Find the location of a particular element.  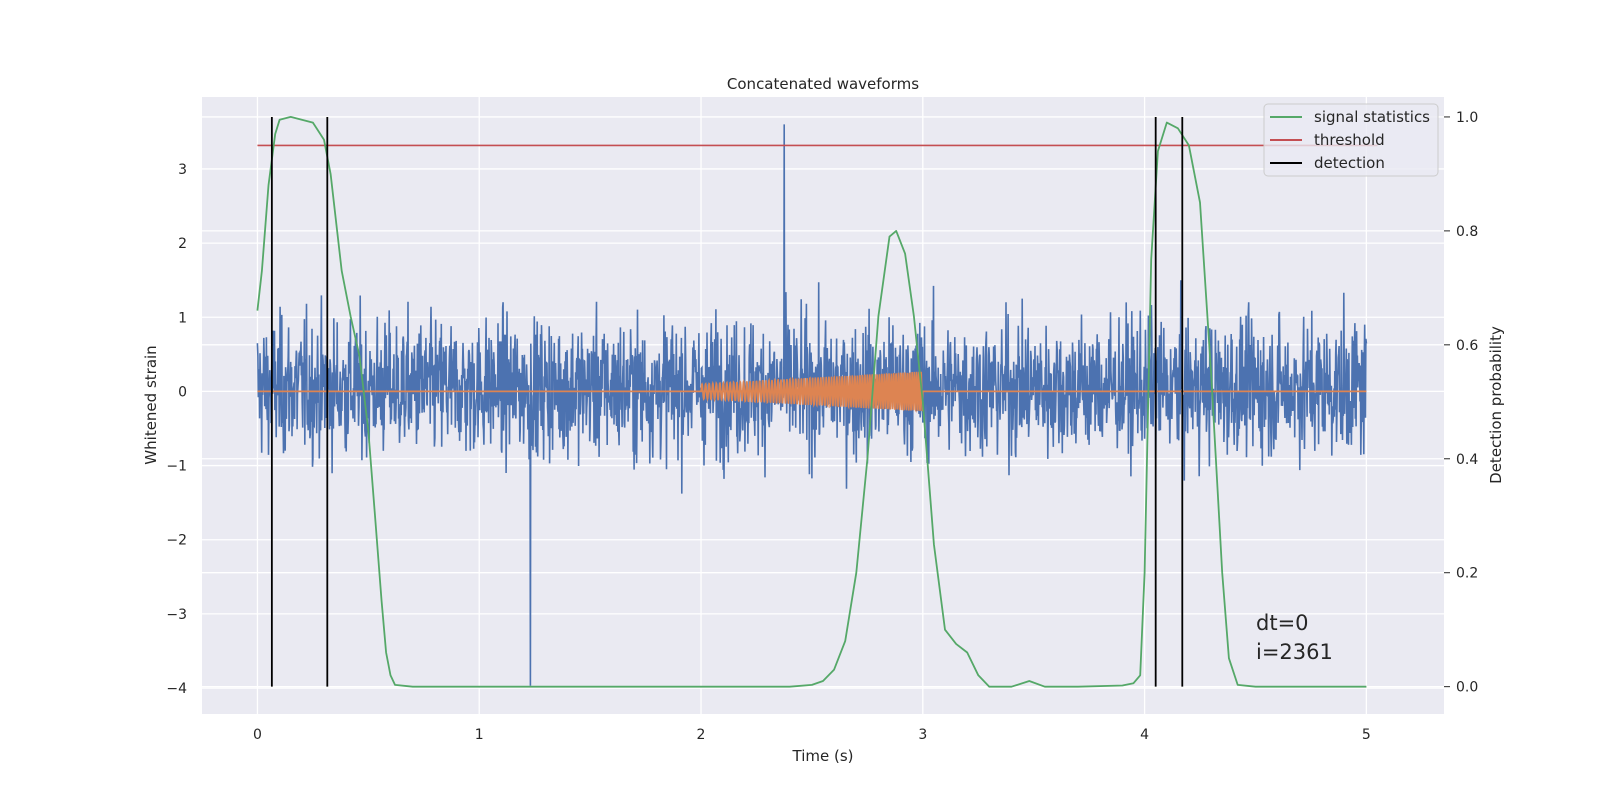

y-tick-label: −3 is located at coordinates (176, 615).